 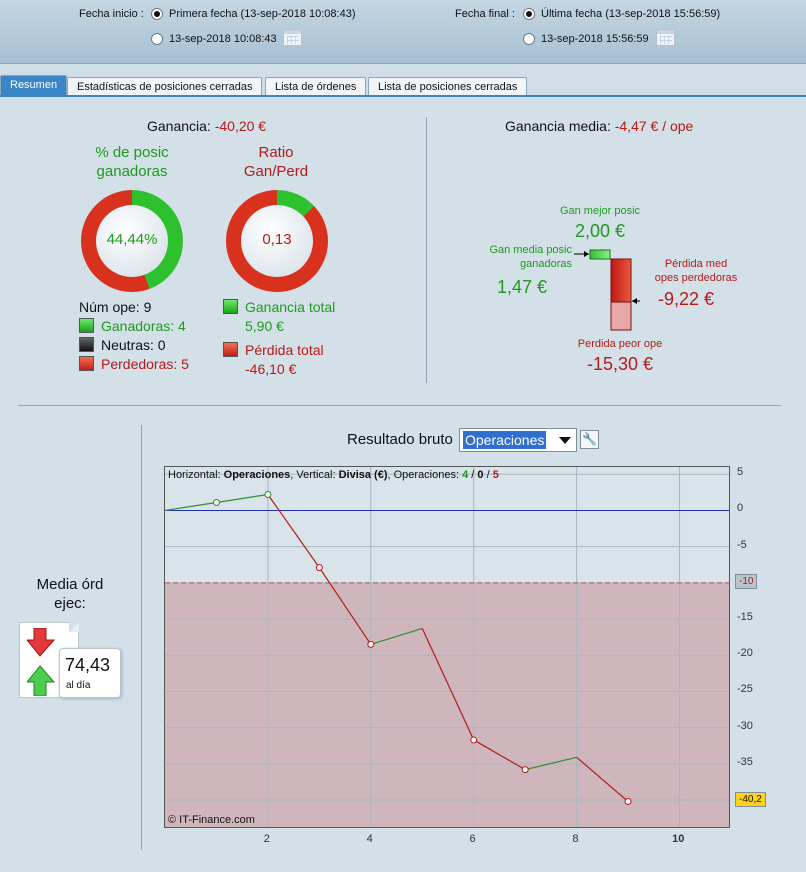 What do you see at coordinates (240, 126) in the screenshot?
I see `gain-value: -40,20 €` at bounding box center [240, 126].